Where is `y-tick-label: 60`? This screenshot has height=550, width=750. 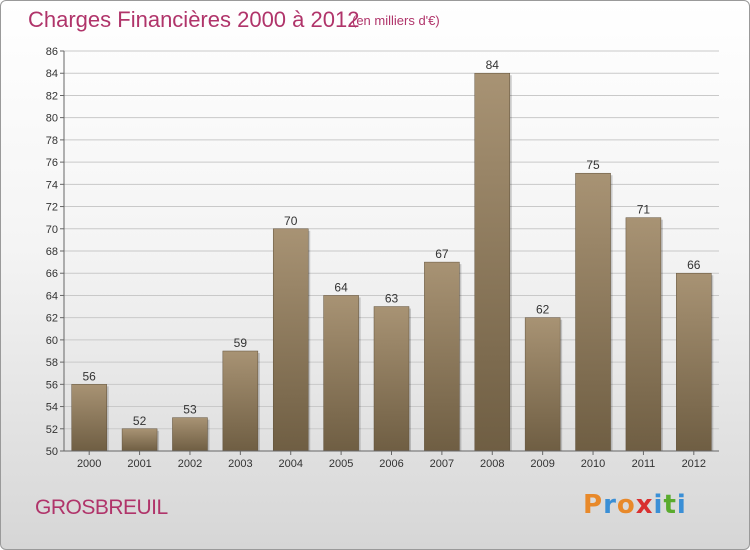 y-tick-label: 60 is located at coordinates (52, 341).